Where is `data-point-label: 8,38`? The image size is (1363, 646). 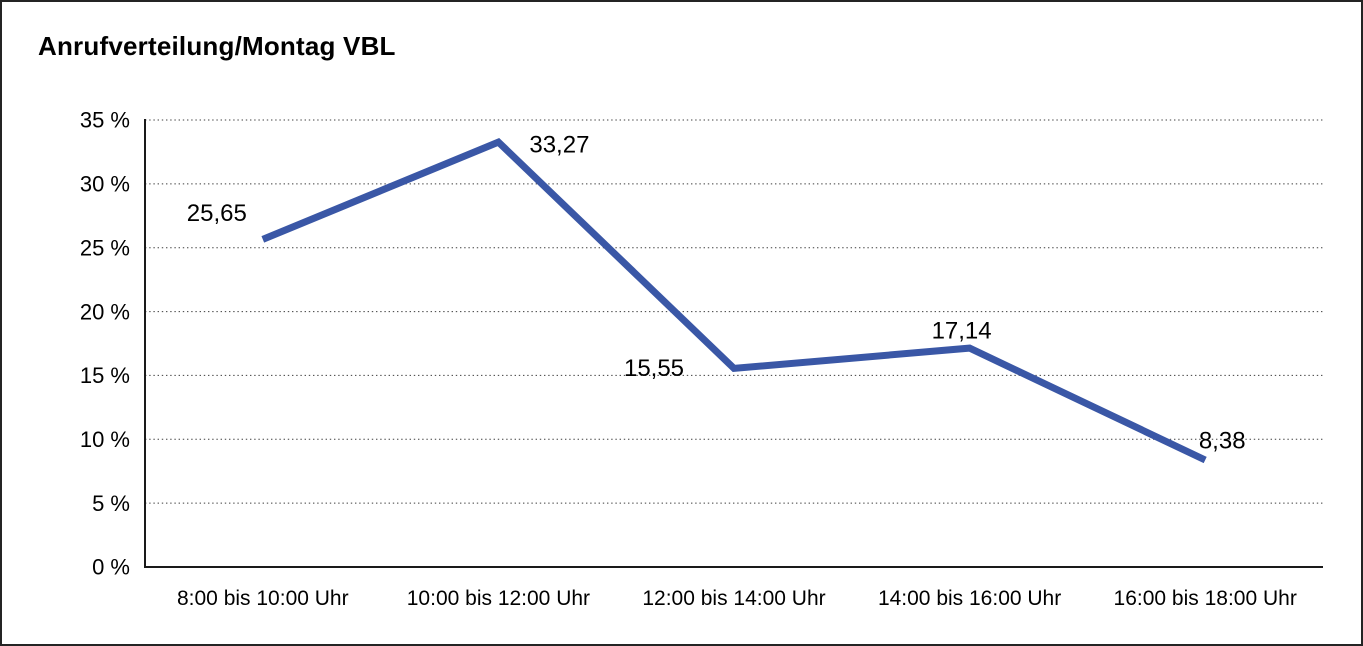 data-point-label: 8,38 is located at coordinates (1222, 440).